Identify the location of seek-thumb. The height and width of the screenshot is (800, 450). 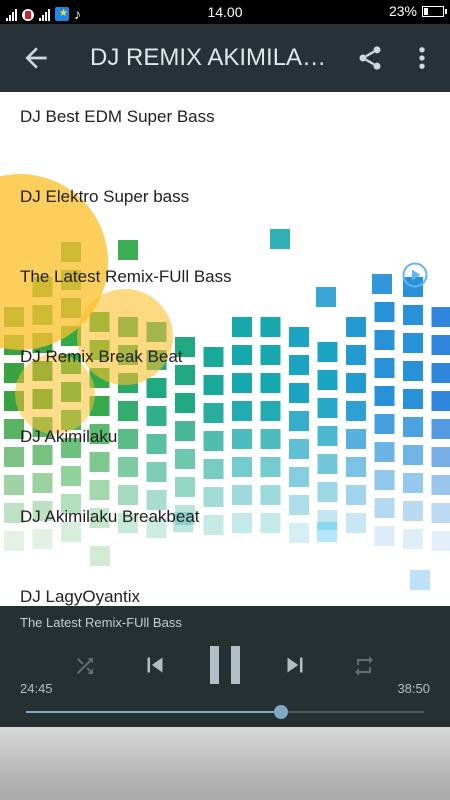
(280, 712).